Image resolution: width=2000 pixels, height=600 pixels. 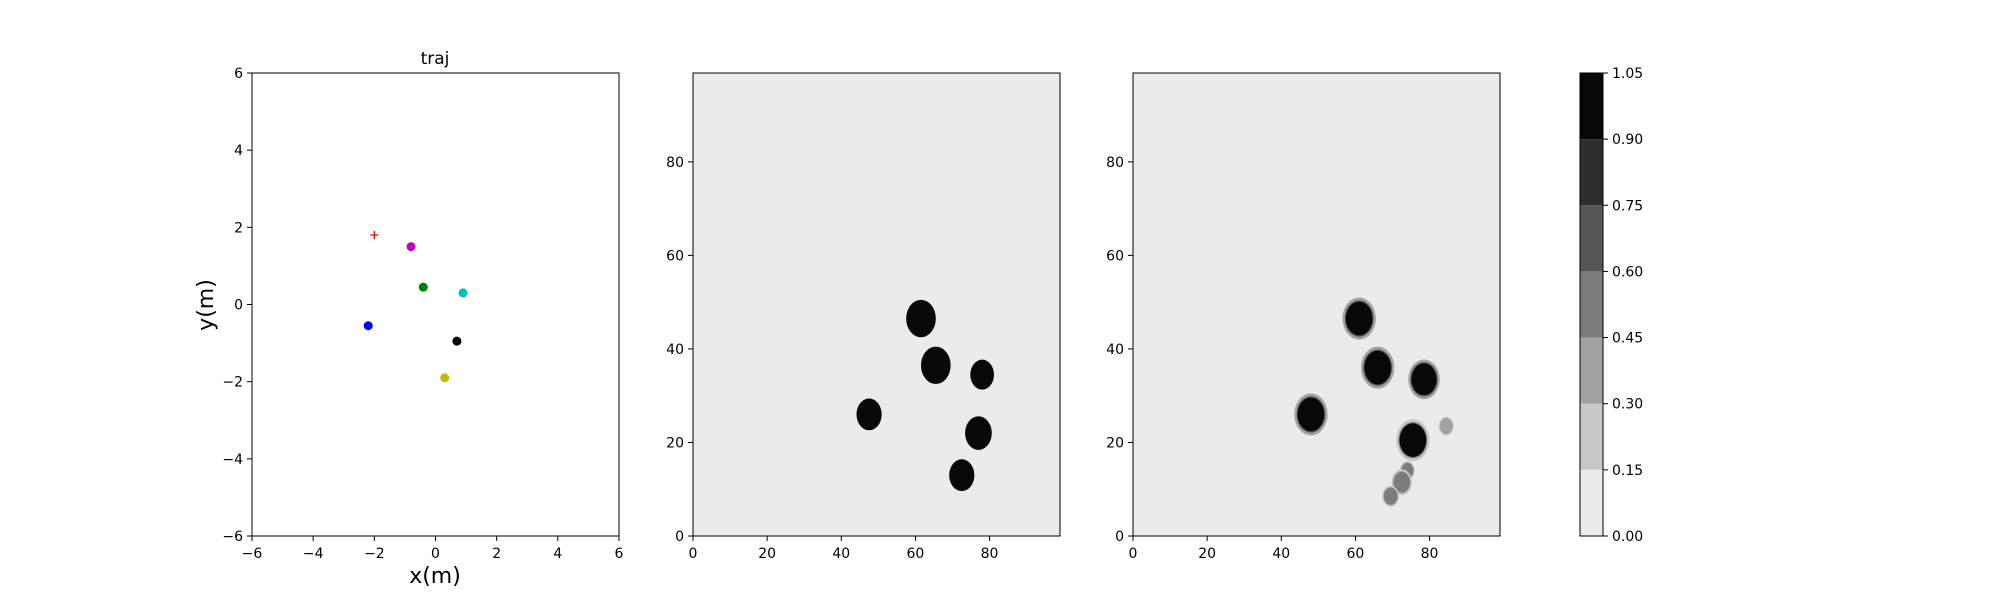 What do you see at coordinates (1627, 74) in the screenshot?
I see `colorbar-tick-label: 1.05` at bounding box center [1627, 74].